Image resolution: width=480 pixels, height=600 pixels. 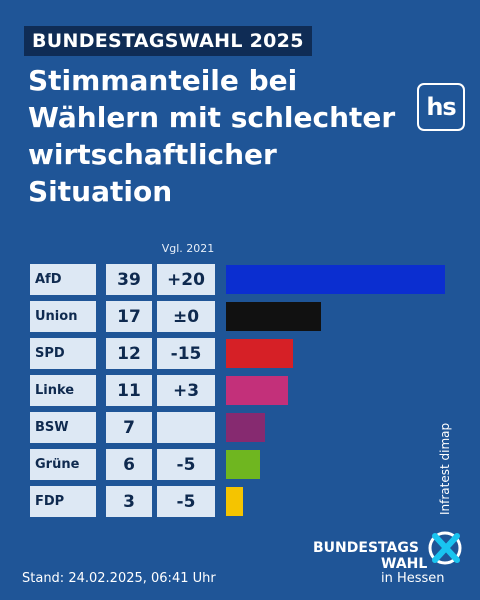 I want to click on table-row: AfD 39 +20, so click(x=240, y=279).